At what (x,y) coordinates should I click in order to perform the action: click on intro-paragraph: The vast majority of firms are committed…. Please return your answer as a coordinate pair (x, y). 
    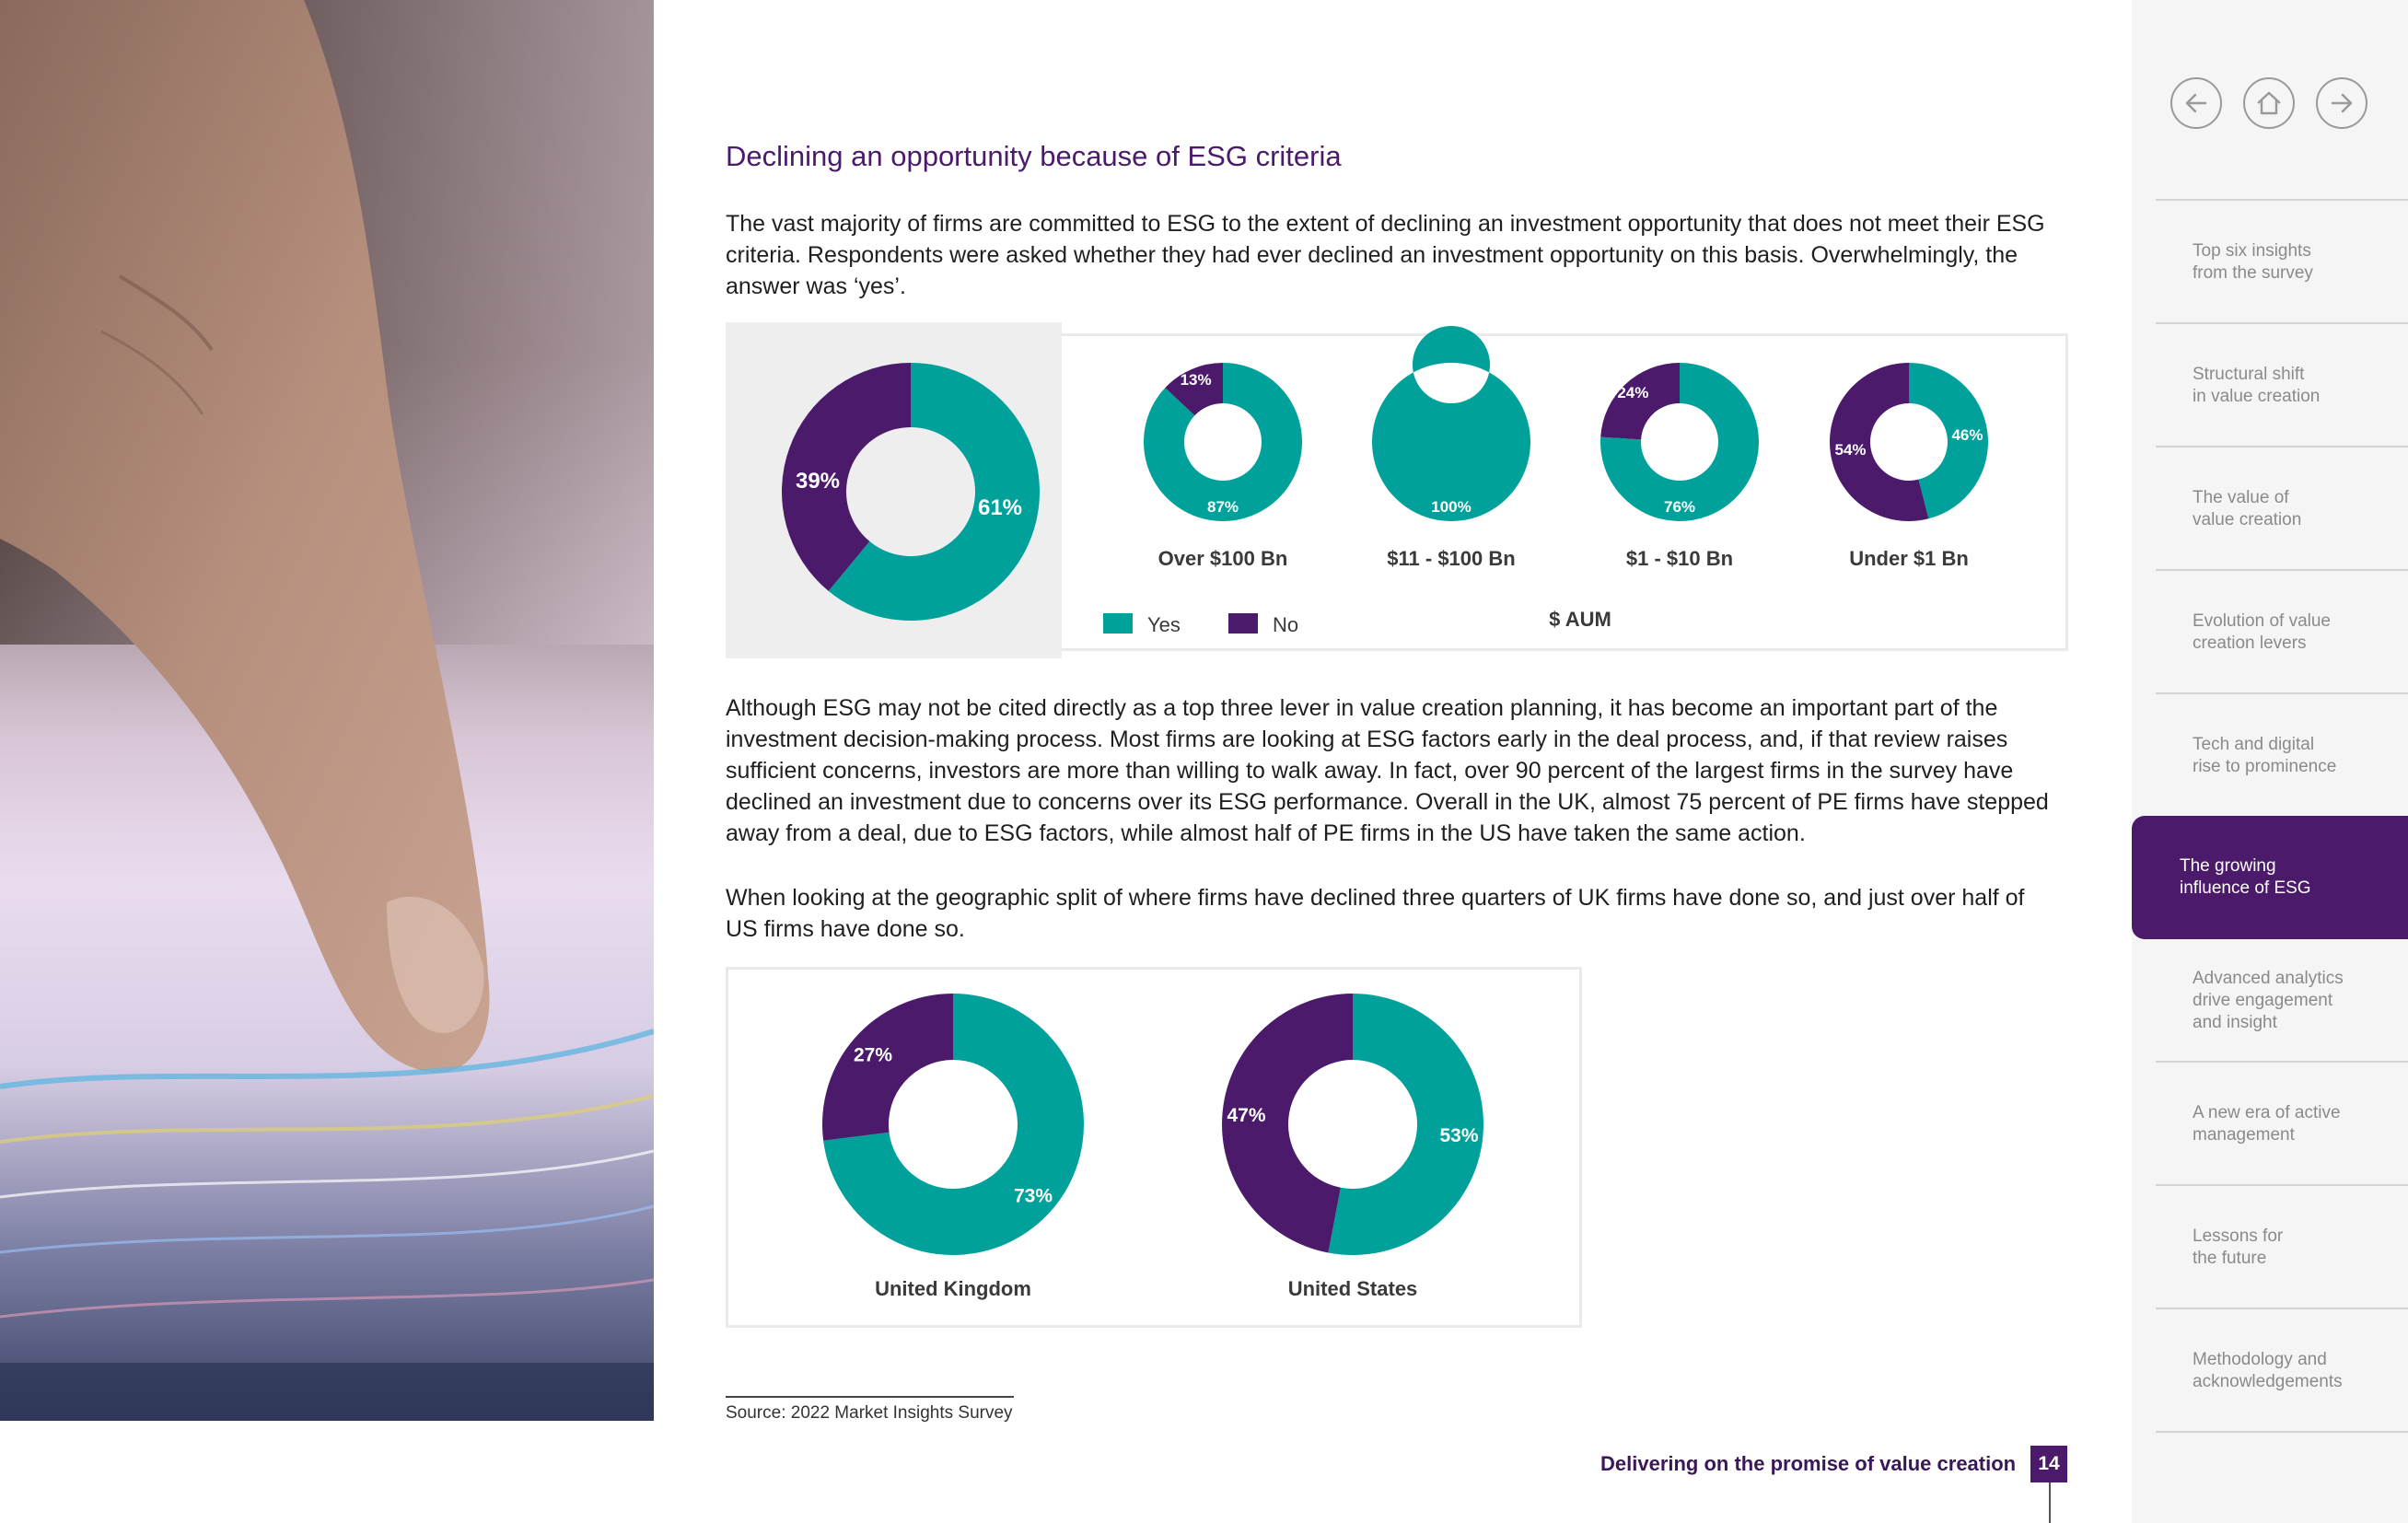
    Looking at the image, I should click on (1385, 255).